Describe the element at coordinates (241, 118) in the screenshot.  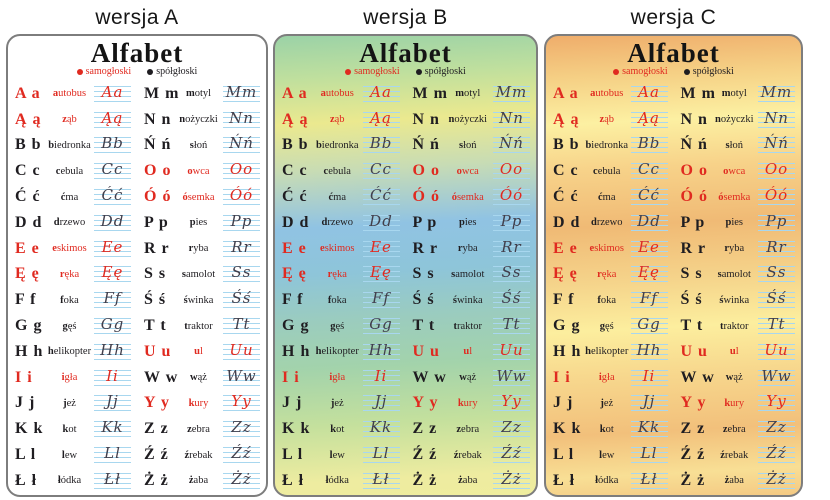
I see `cursive-ruled-lines: Nn` at that location.